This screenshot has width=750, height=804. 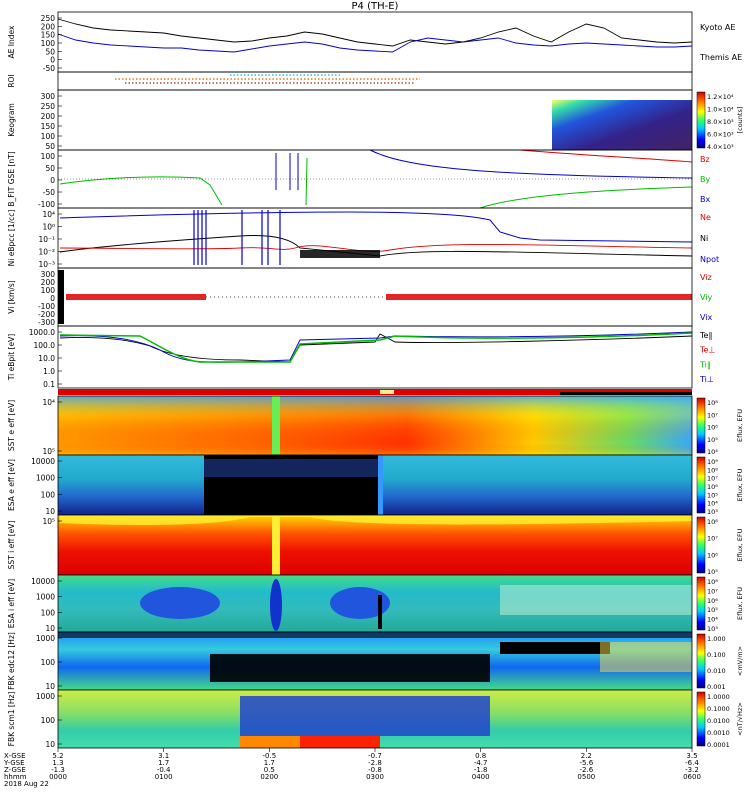 What do you see at coordinates (481, 777) in the screenshot?
I see `xaxis-tick-t: 0400` at bounding box center [481, 777].